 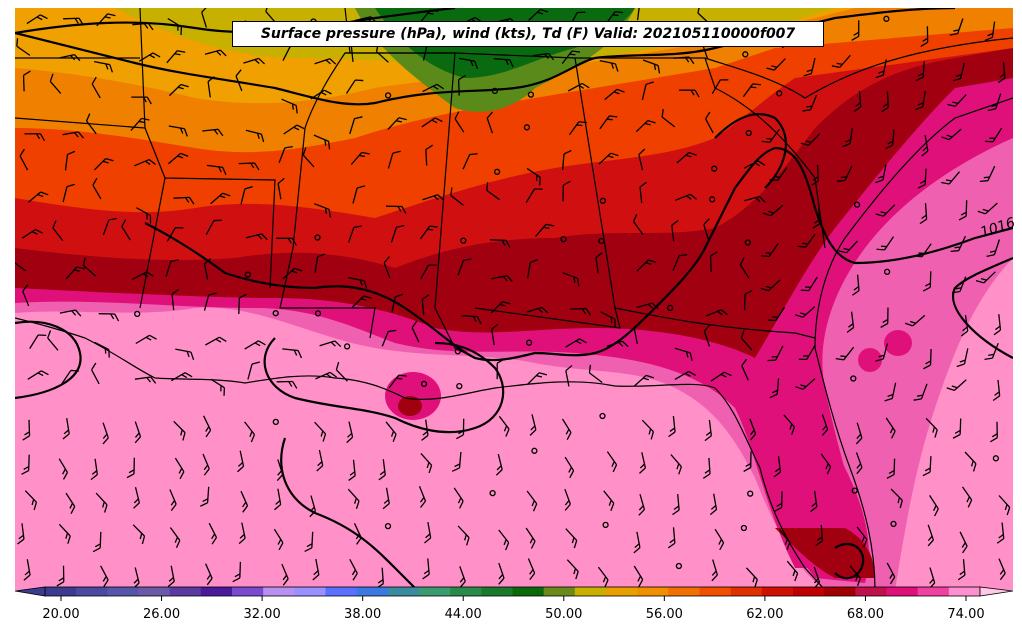 What do you see at coordinates (463, 614) in the screenshot?
I see `colorbar-tick-label: 44.00` at bounding box center [463, 614].